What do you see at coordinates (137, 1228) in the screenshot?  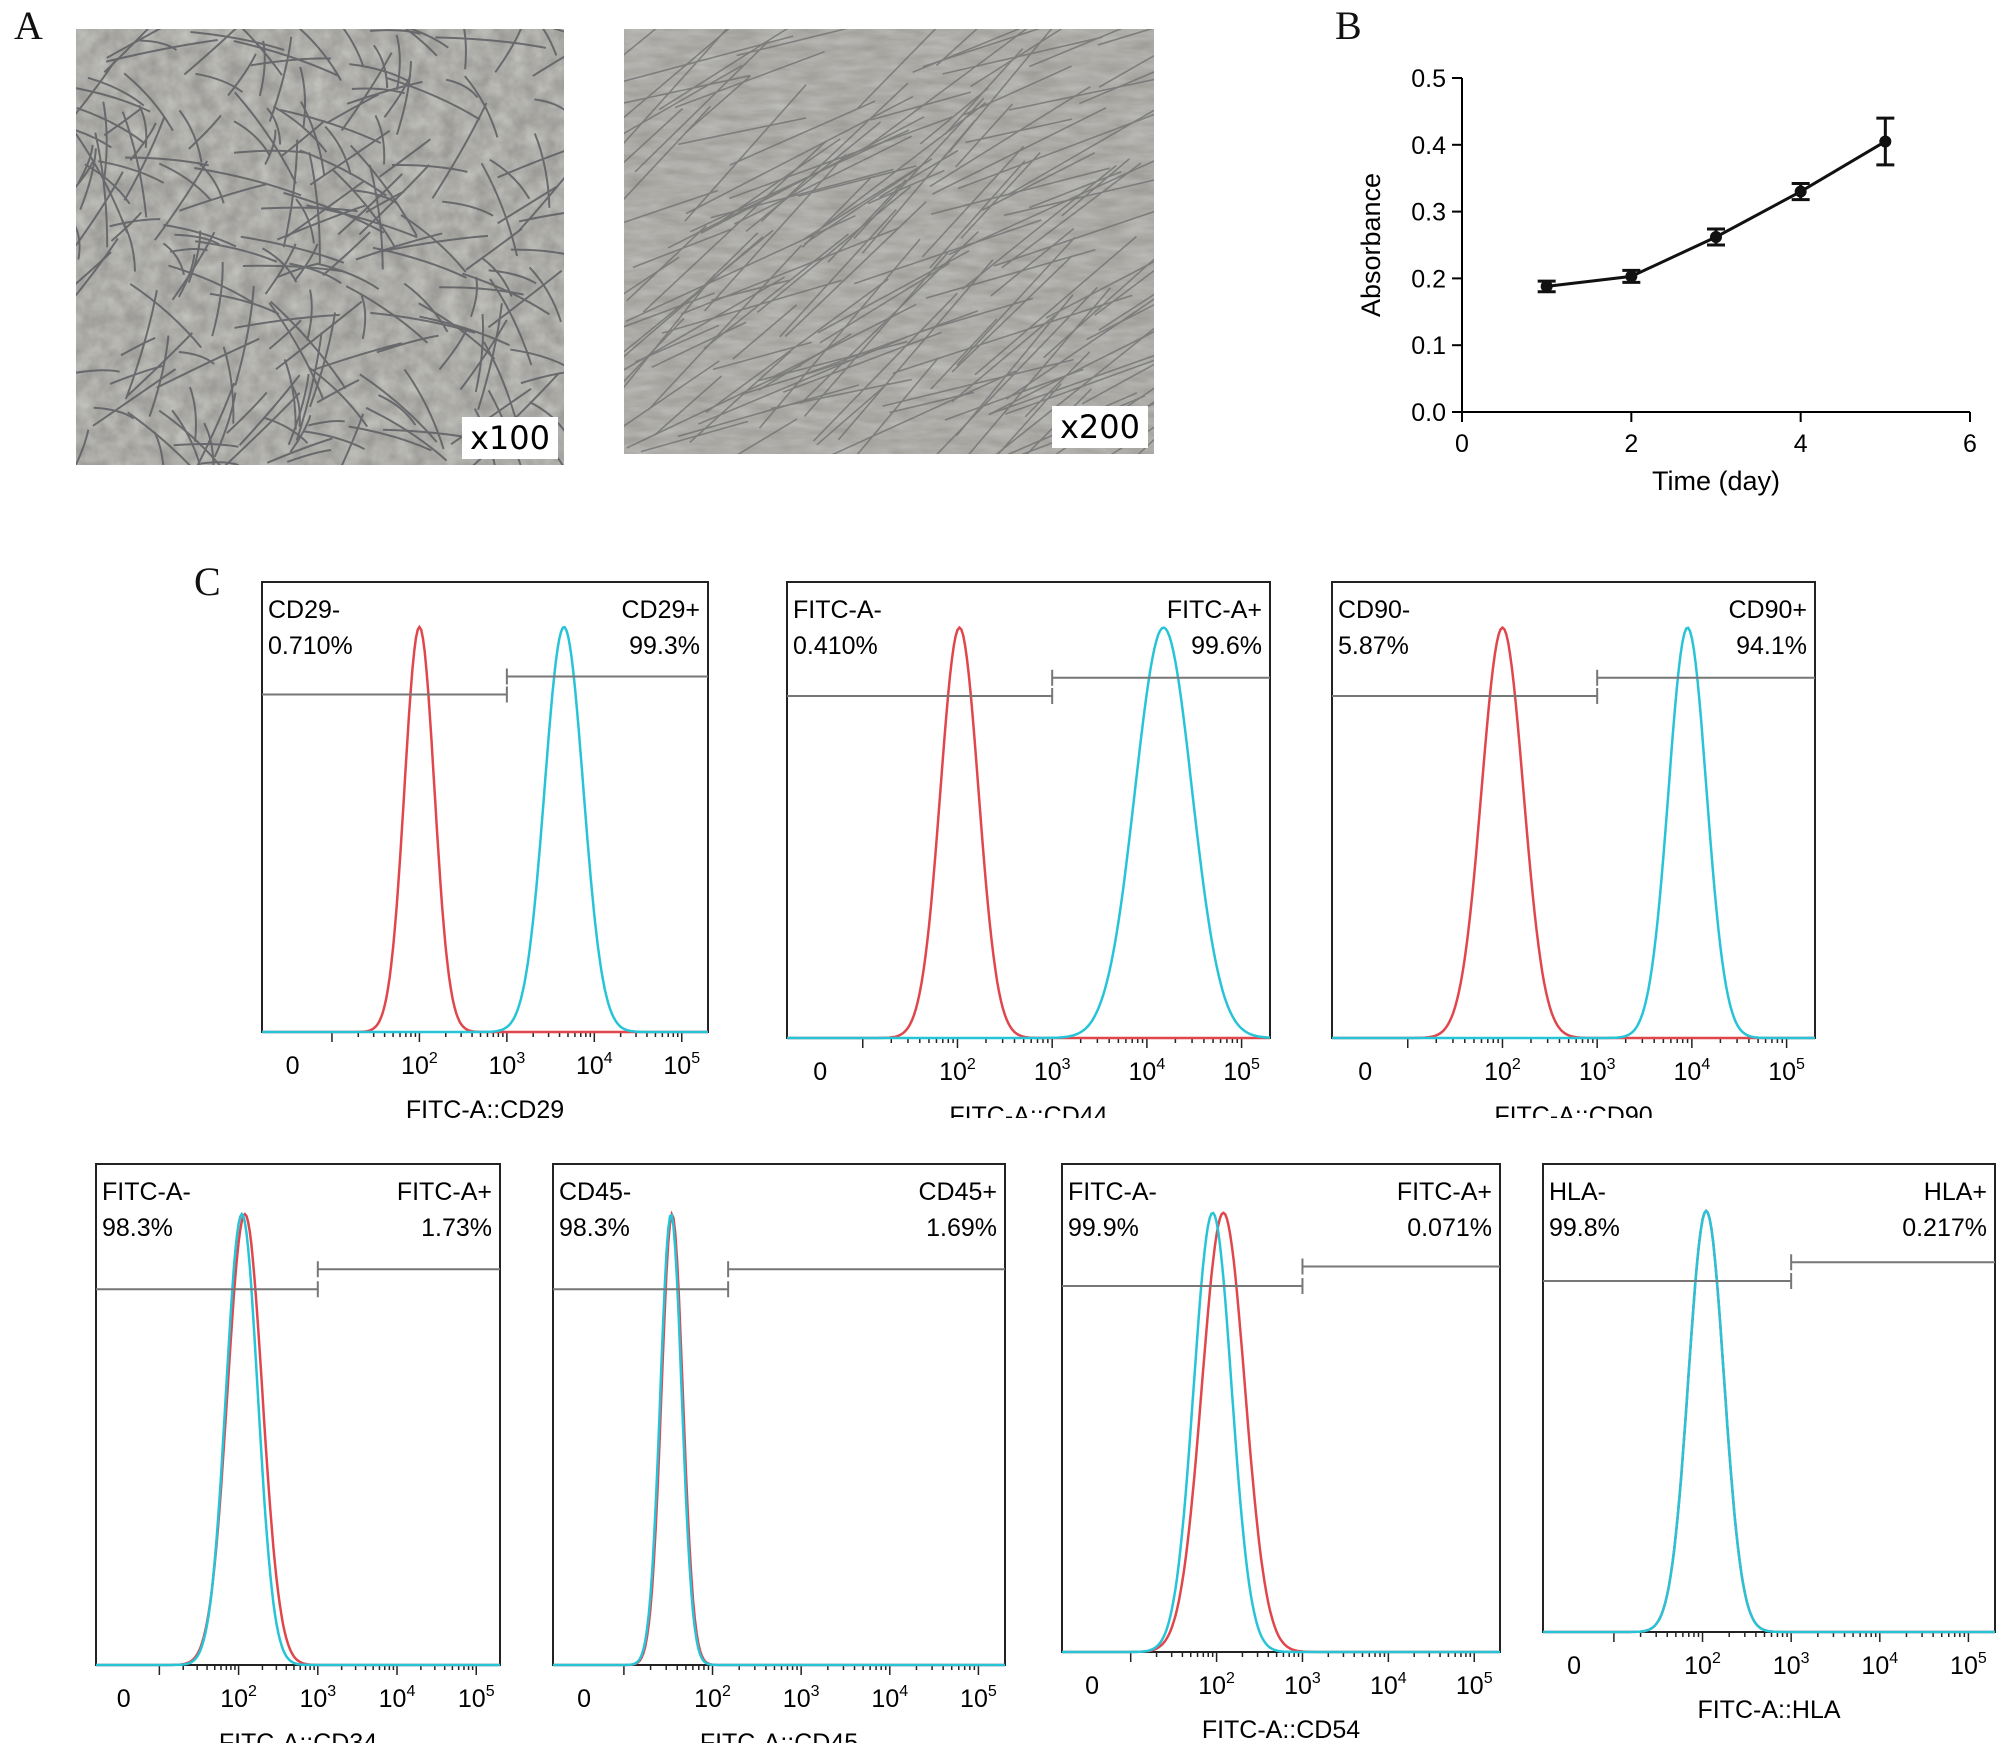 I see `negative-gate-percent: 98.3%` at bounding box center [137, 1228].